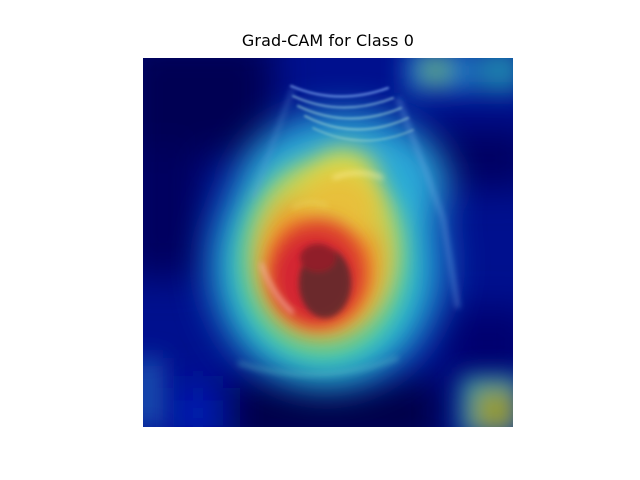 The height and width of the screenshot is (480, 640). Describe the element at coordinates (321, 244) in the screenshot. I see `ultrasound-texture` at that location.